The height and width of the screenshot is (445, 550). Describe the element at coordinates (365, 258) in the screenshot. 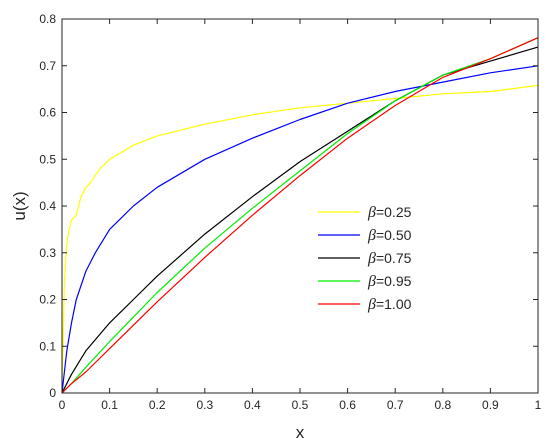

I see `legend: β=0.25β=0.50β=0.75β=0.95β=1.00` at that location.